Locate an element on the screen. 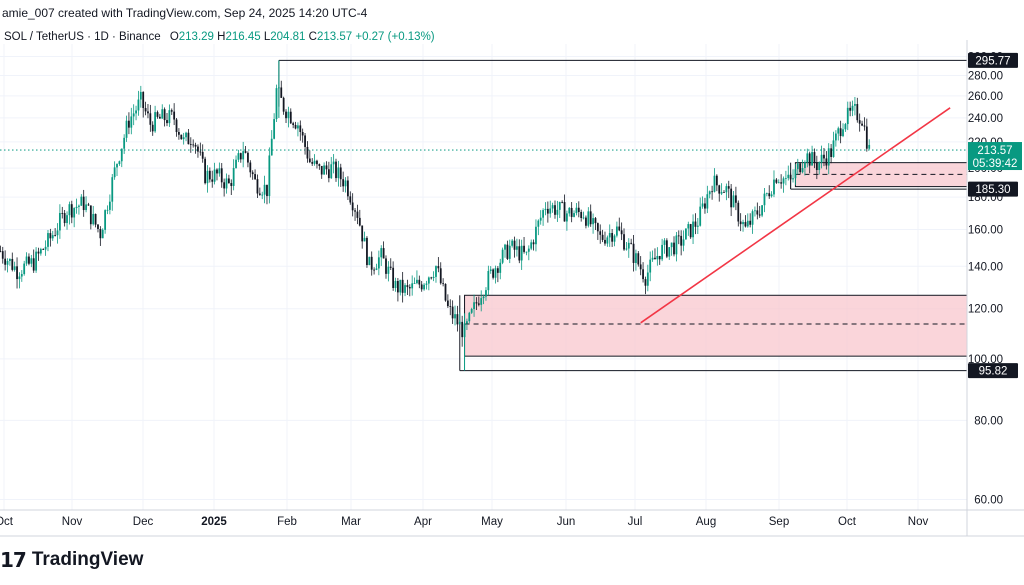 The width and height of the screenshot is (1024, 585). symbol-label: SOL / TetherUS · 1D · Binance is located at coordinates (82, 37).